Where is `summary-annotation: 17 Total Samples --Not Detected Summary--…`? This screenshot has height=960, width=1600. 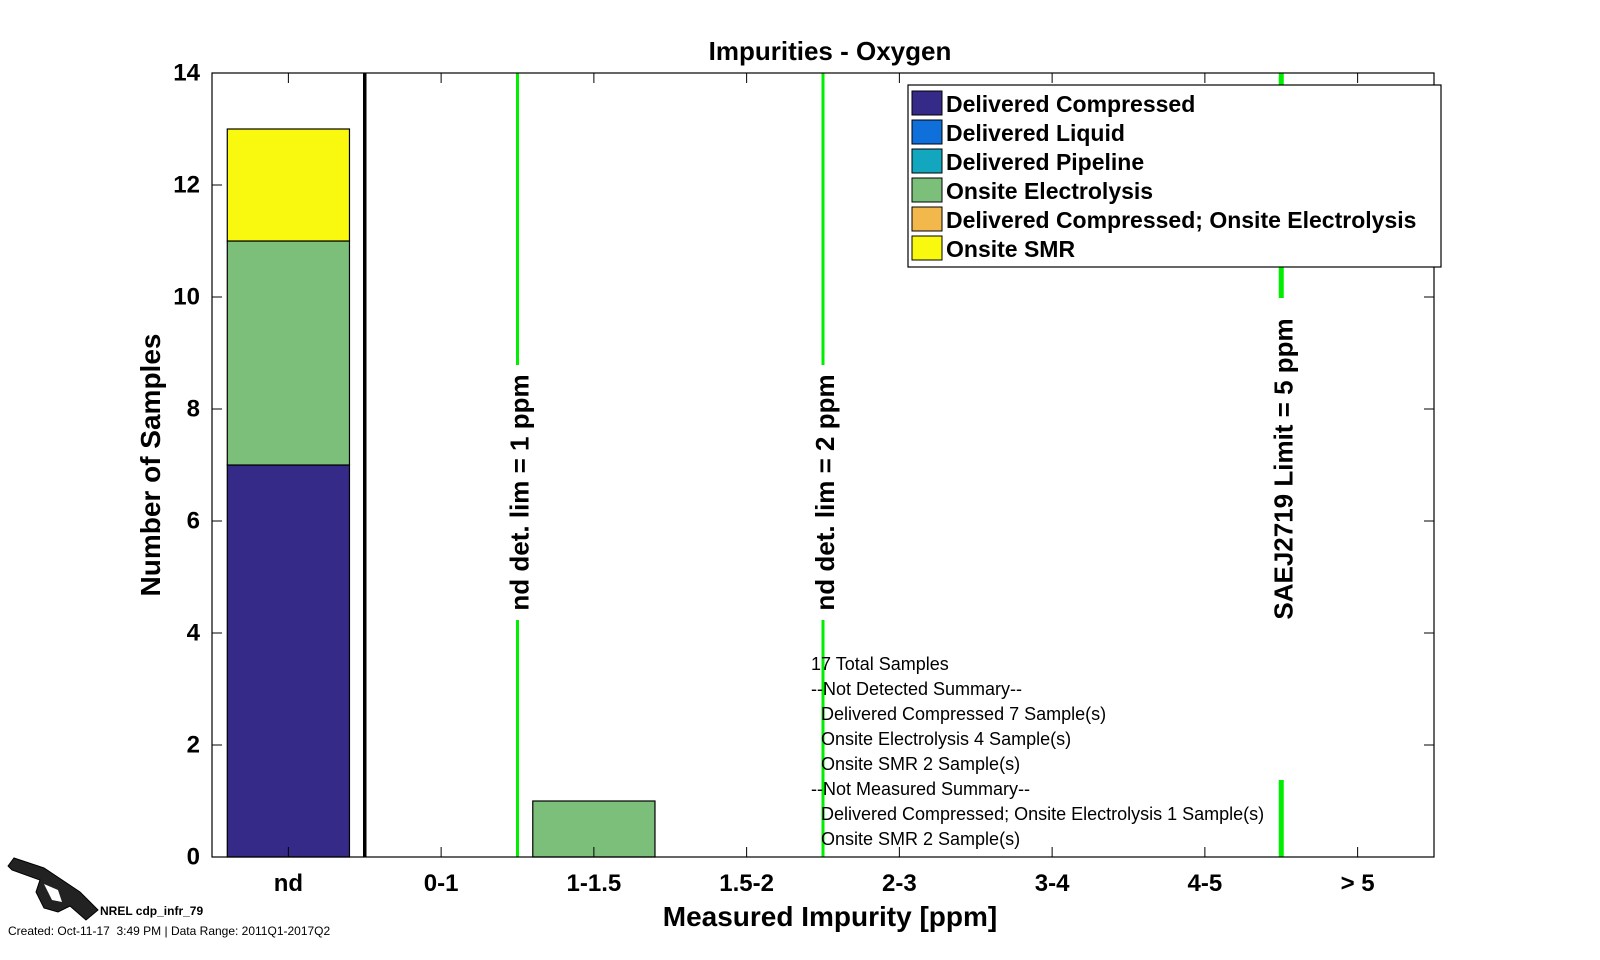
summary-annotation: 17 Total Samples --Not Detected Summary--… is located at coordinates (1037, 751).